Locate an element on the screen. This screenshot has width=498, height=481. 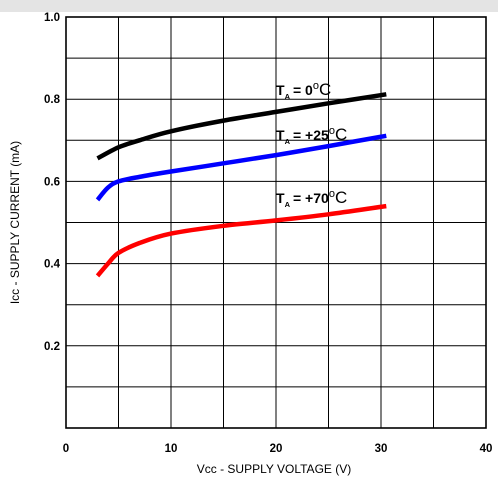
series-label: TA = +70oC is located at coordinates (311, 198).